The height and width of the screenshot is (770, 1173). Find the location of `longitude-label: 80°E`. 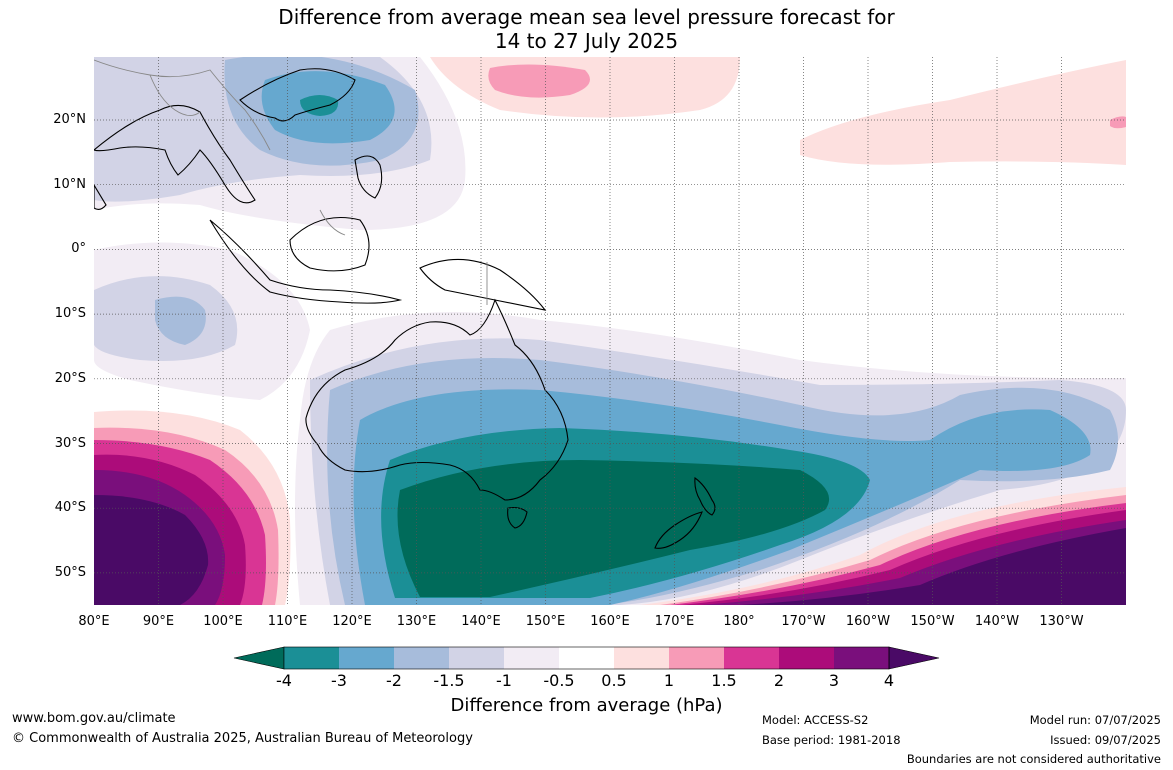

longitude-label: 80°E is located at coordinates (94, 621).